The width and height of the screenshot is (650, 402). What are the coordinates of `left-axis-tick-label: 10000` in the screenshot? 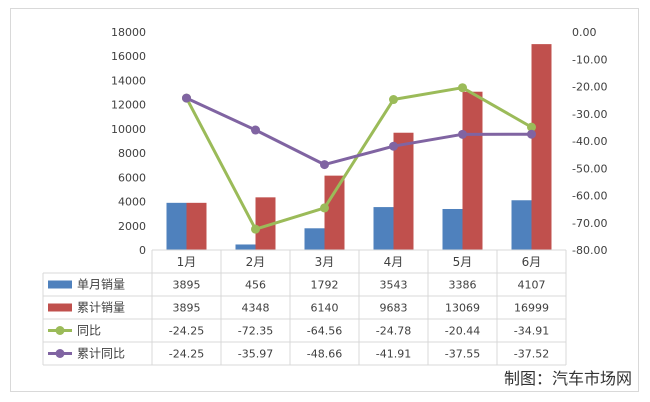 It's located at (128, 129).